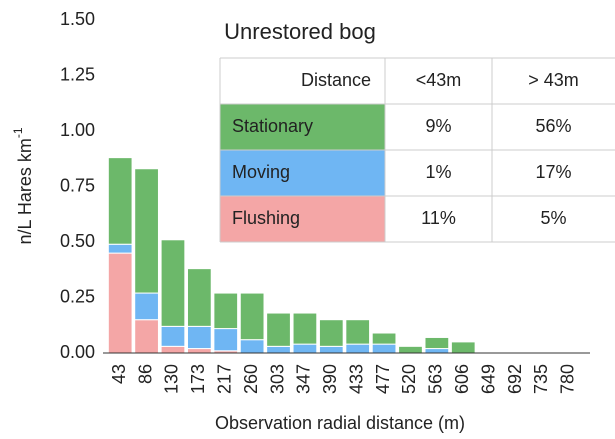 This screenshot has height=439, width=615. I want to click on x-tick-label: 390, so click(330, 379).